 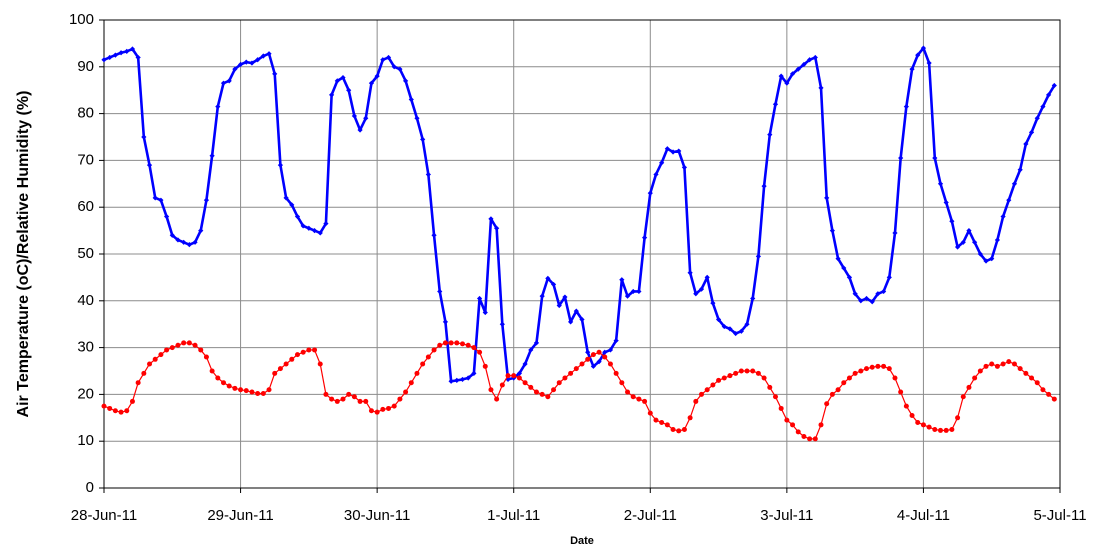 What do you see at coordinates (90, 487) in the screenshot?
I see `y-tick-label: 0` at bounding box center [90, 487].